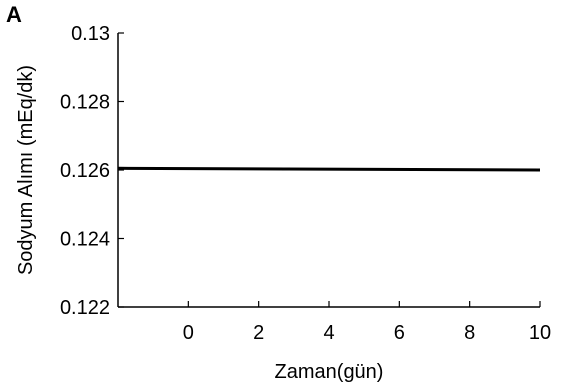  I want to click on x-tick-label: 10, so click(540, 333).